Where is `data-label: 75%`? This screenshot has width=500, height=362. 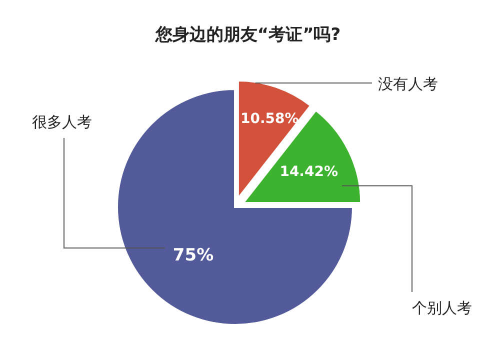
data-label: 75% is located at coordinates (193, 256).